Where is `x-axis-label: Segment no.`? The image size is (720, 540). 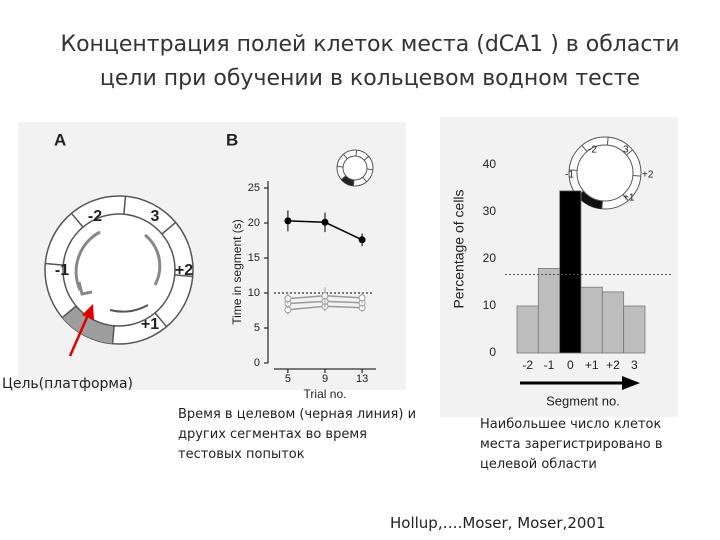
x-axis-label: Segment no. is located at coordinates (583, 400).